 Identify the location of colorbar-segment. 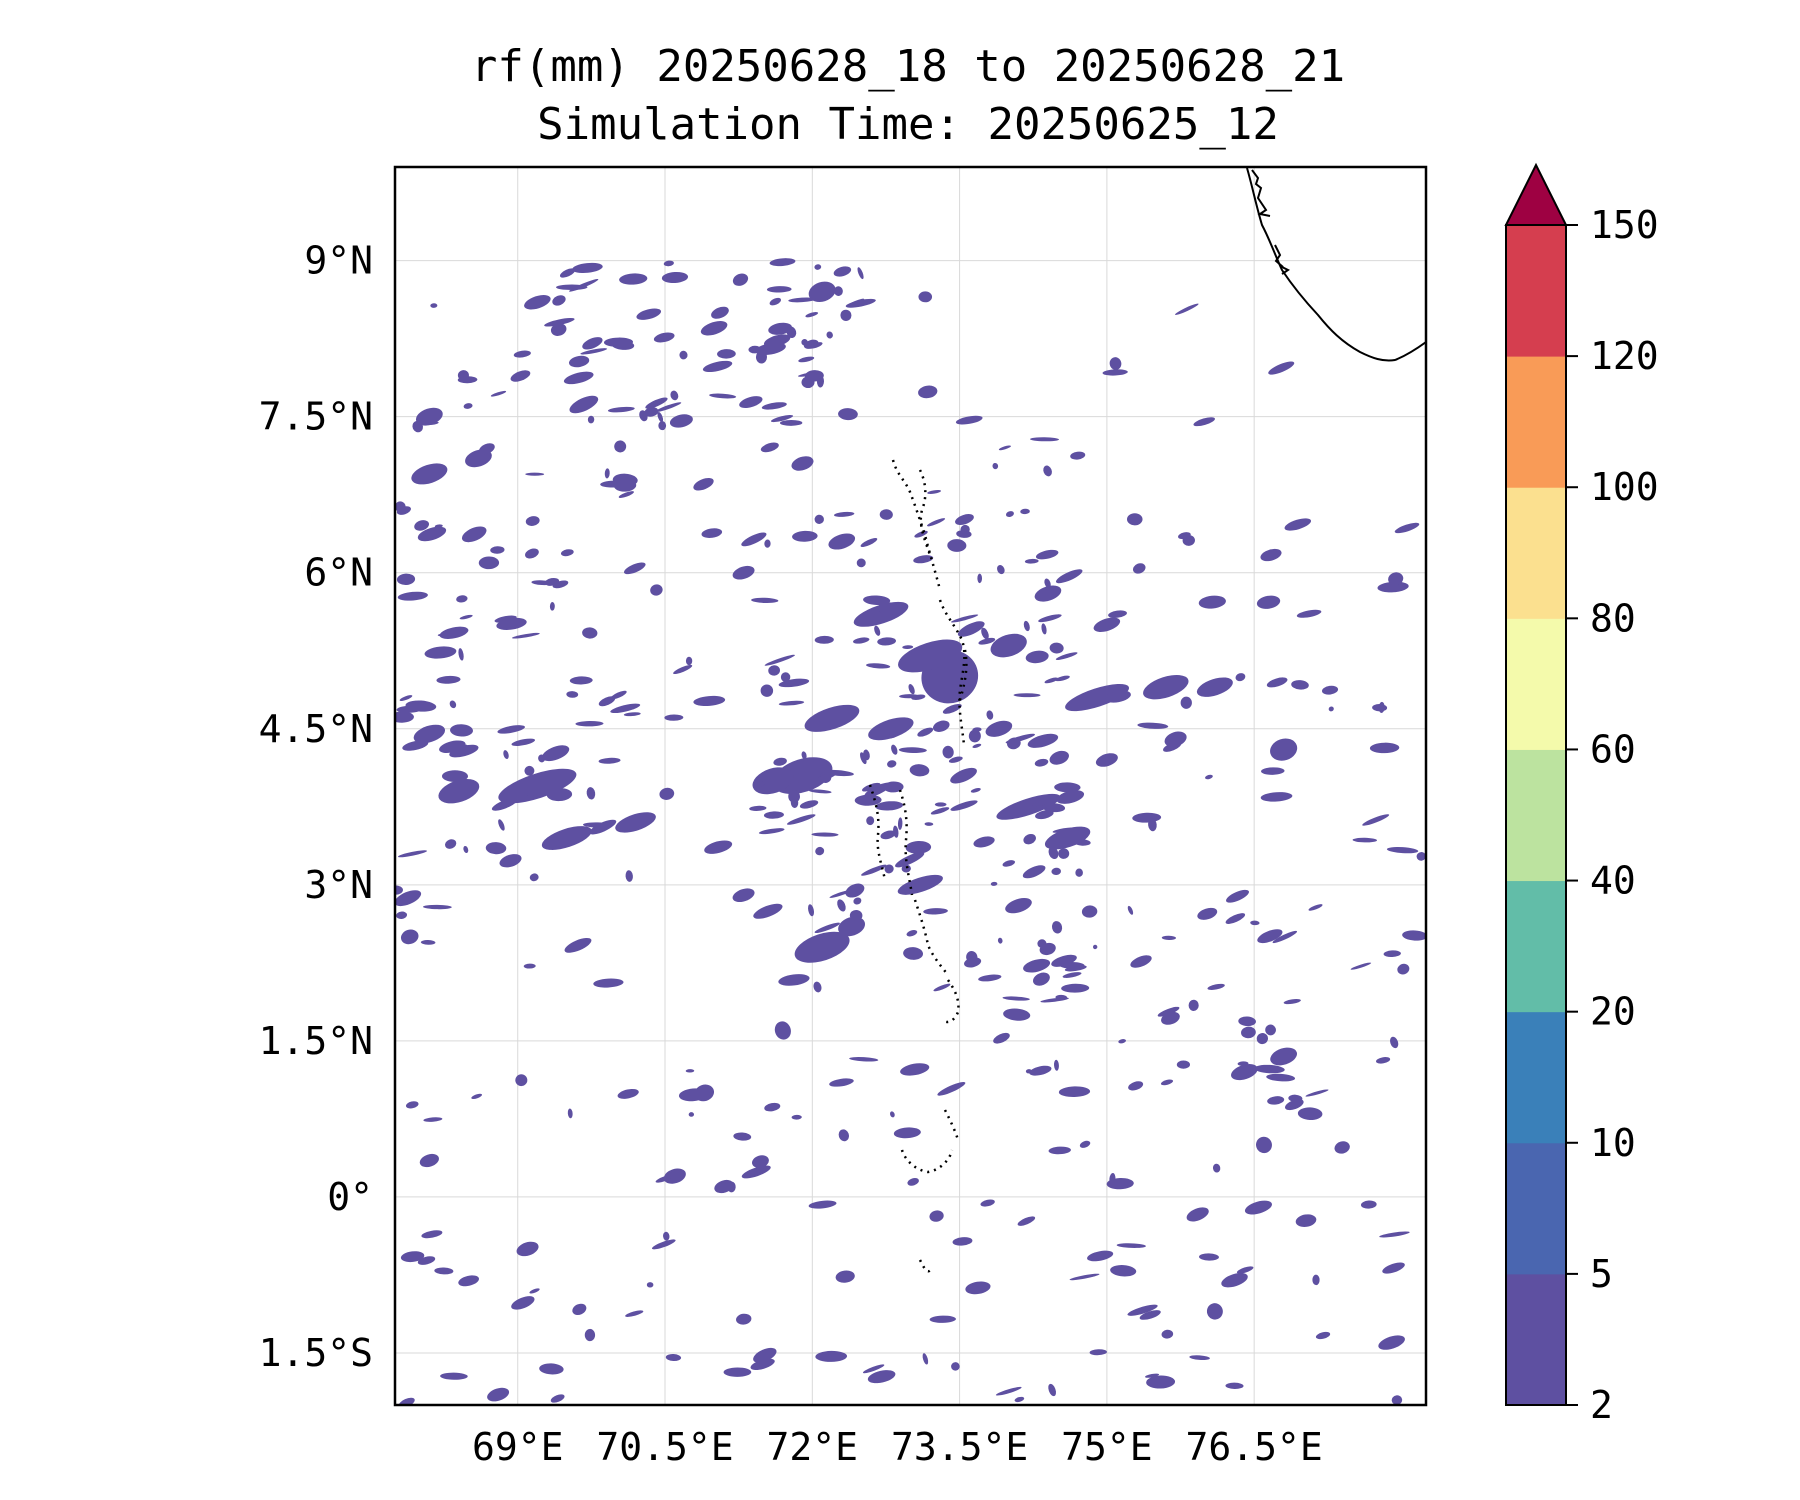
(1536, 291).